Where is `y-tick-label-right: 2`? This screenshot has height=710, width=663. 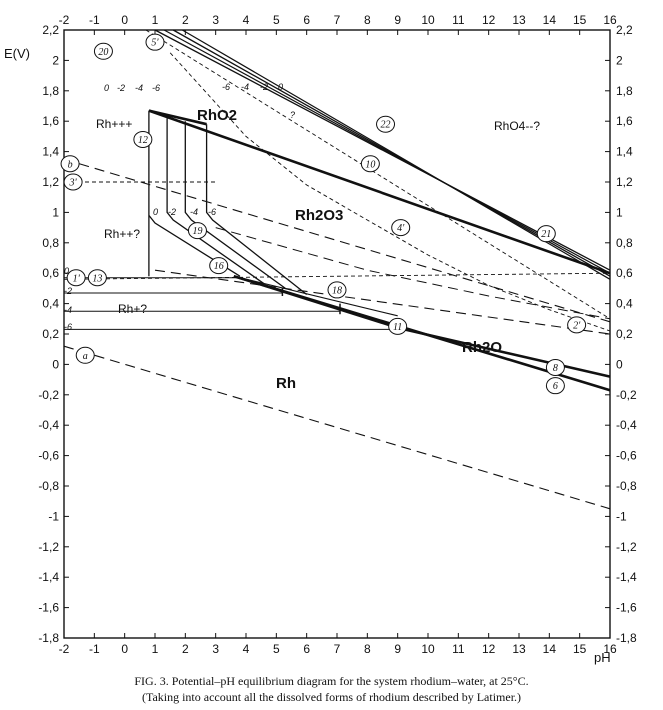 y-tick-label-right: 2 is located at coordinates (619, 60).